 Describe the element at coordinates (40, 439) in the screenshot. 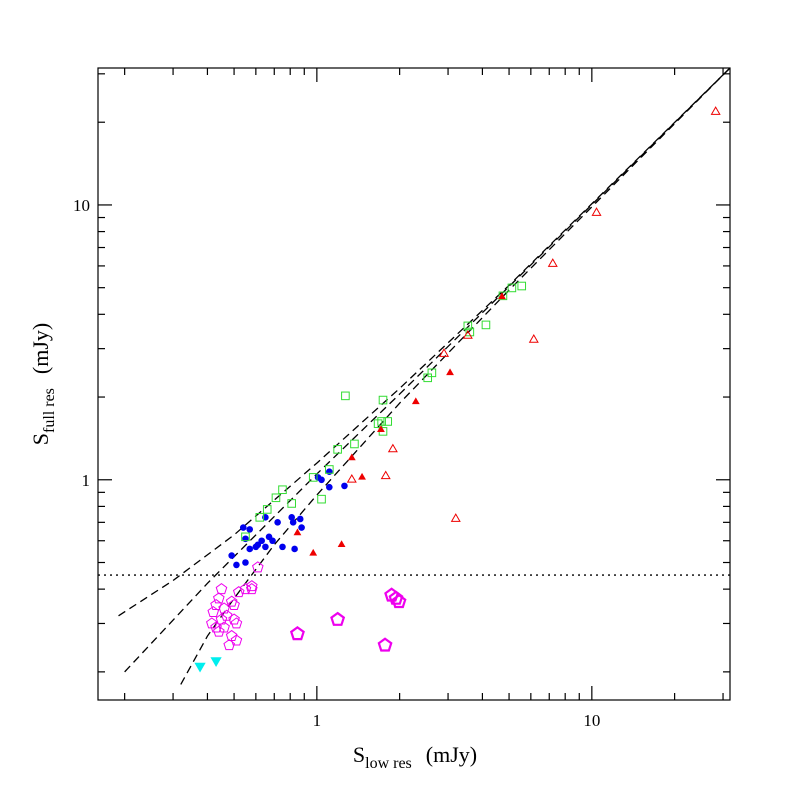

I see `y-label-main: S` at that location.